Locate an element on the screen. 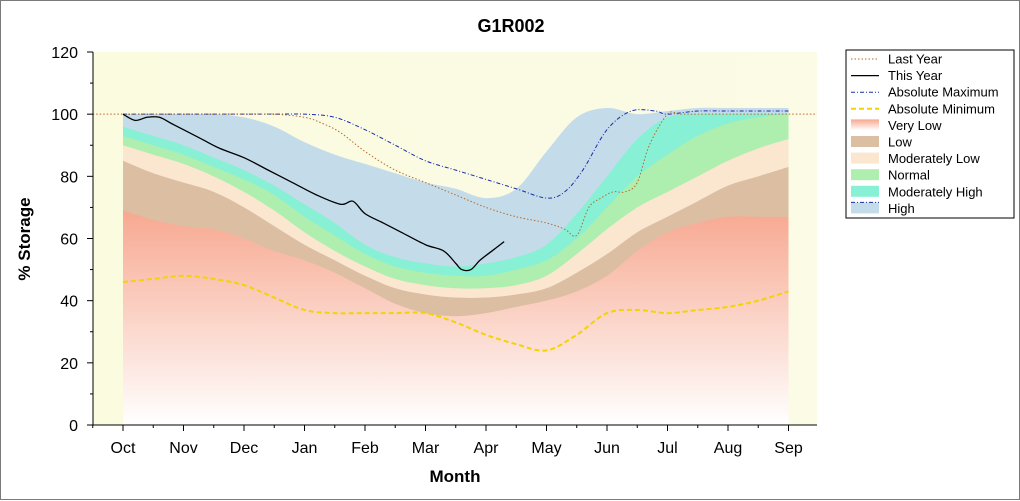  chart-title: G1R002 is located at coordinates (510, 26).